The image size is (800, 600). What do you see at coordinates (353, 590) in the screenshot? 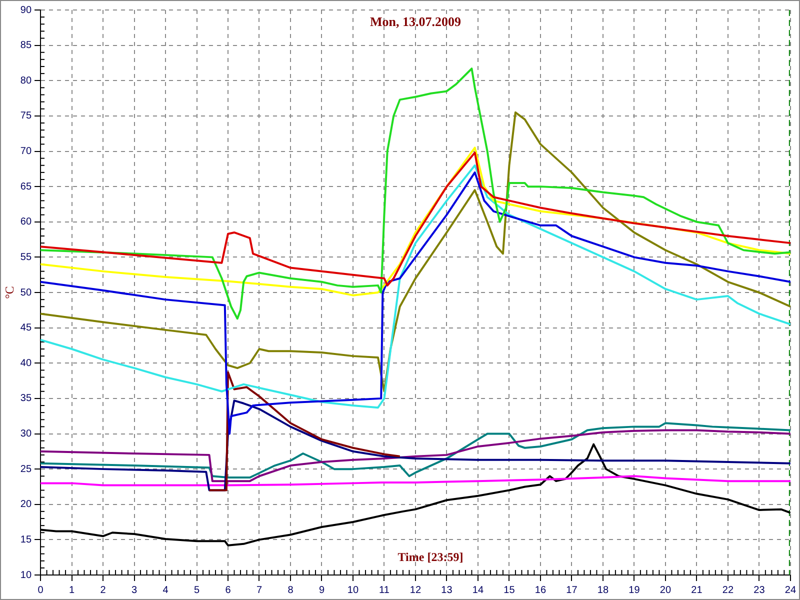
I see `x-tick-label: 10` at bounding box center [353, 590].